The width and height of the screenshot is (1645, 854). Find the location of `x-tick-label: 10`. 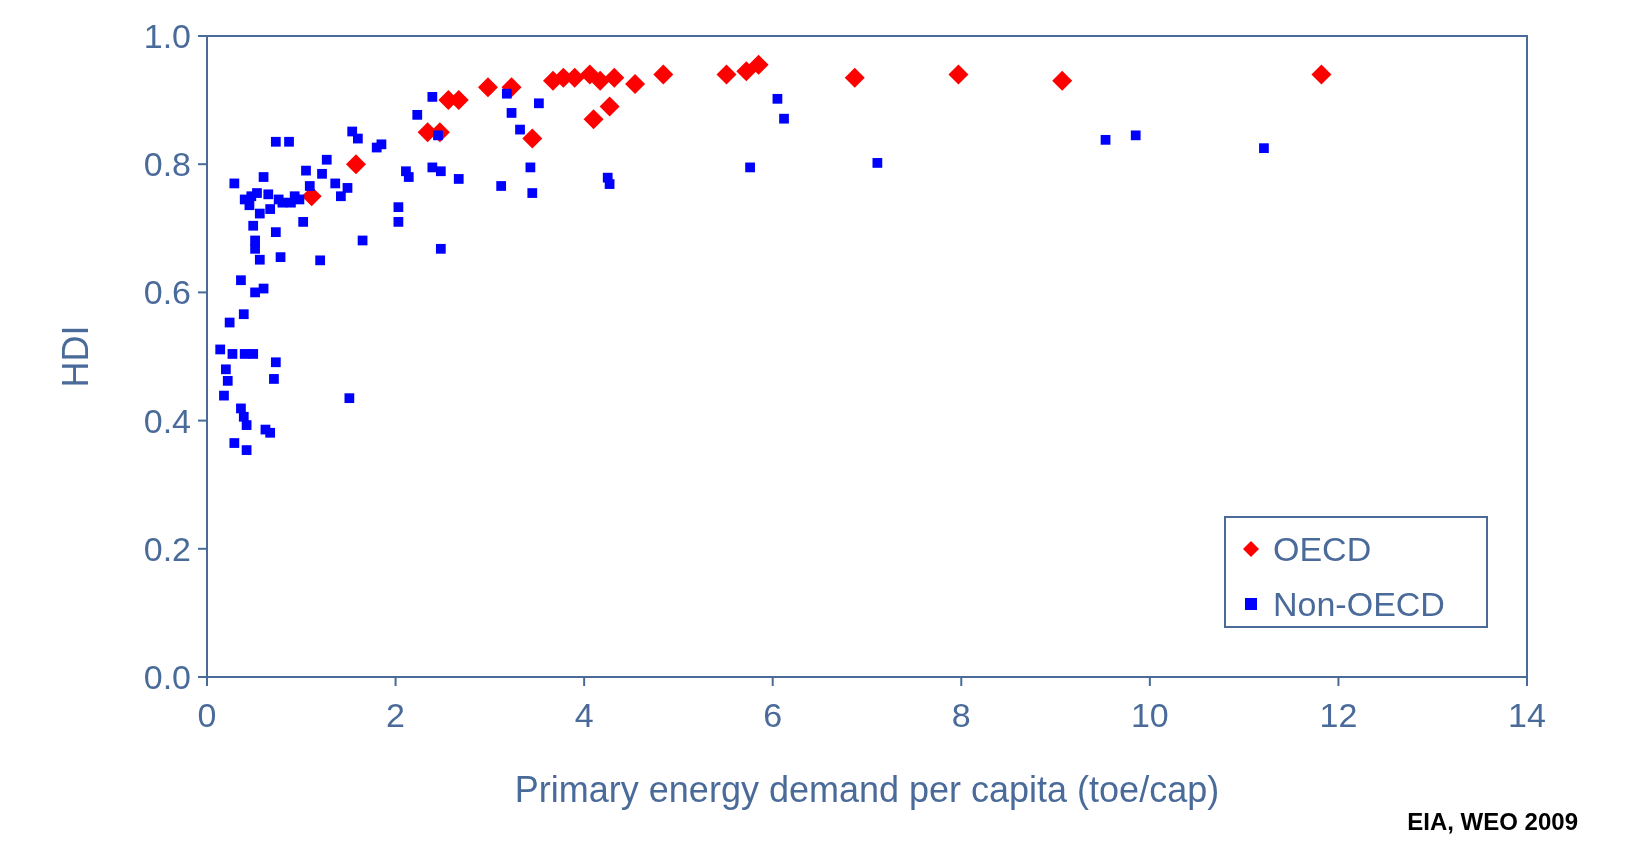

x-tick-label: 10 is located at coordinates (1149, 715).